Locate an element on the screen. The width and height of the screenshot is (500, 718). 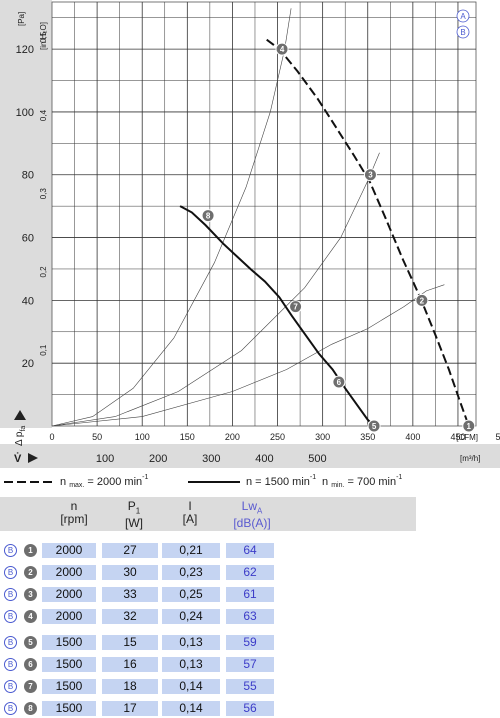
cell-i: 0,24 is located at coordinates (191, 616).